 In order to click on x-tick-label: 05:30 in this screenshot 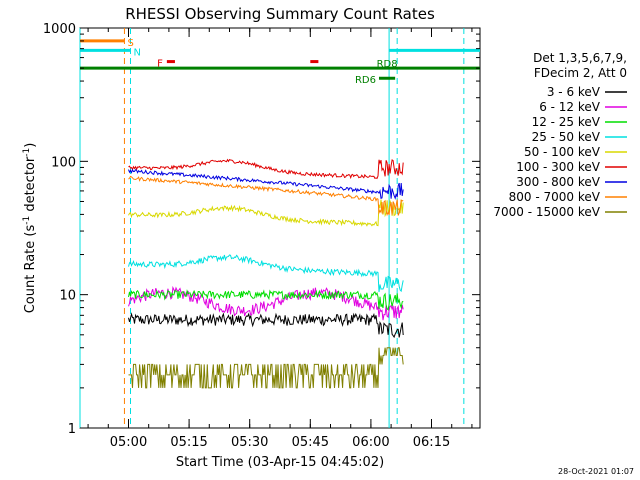, I will do `click(249, 442)`.